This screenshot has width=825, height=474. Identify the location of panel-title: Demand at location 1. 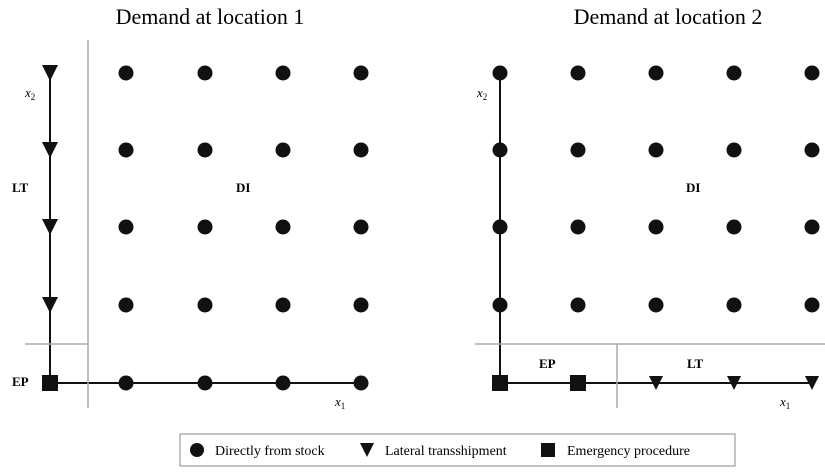
(210, 16).